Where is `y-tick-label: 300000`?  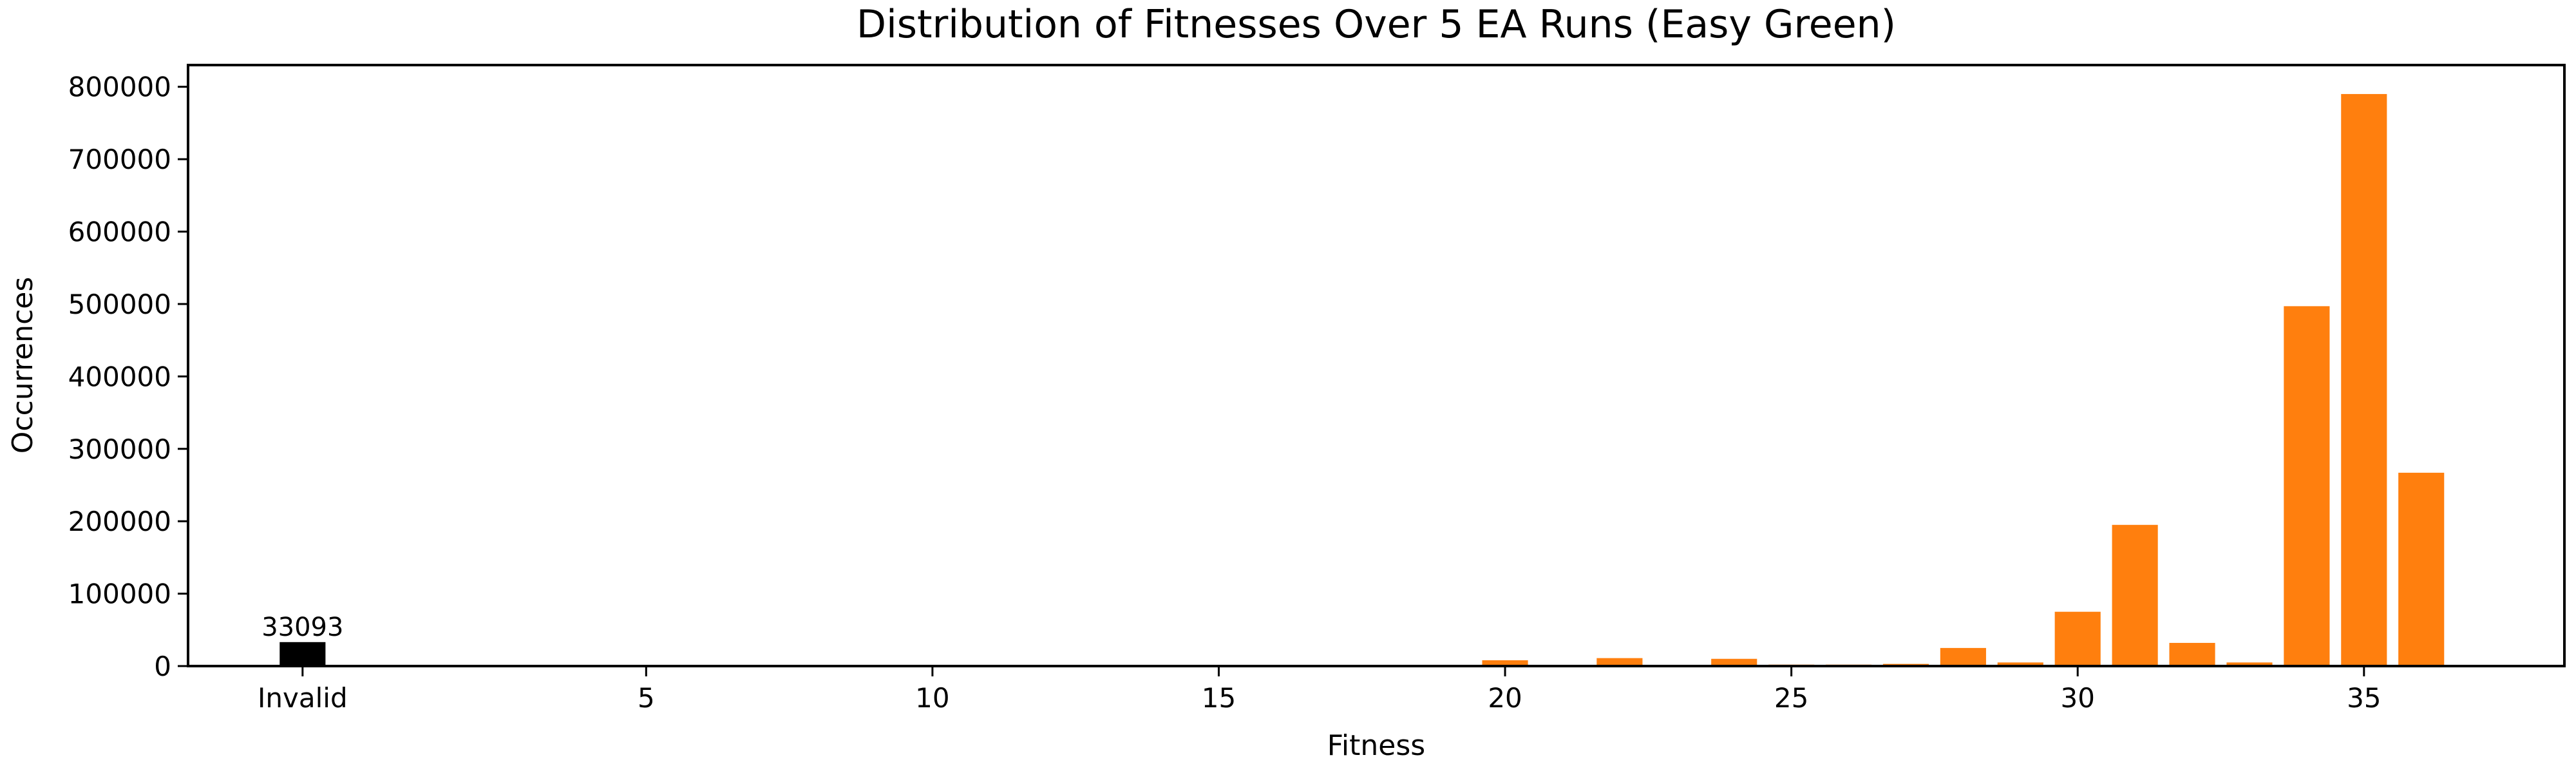
y-tick-label: 300000 is located at coordinates (120, 450).